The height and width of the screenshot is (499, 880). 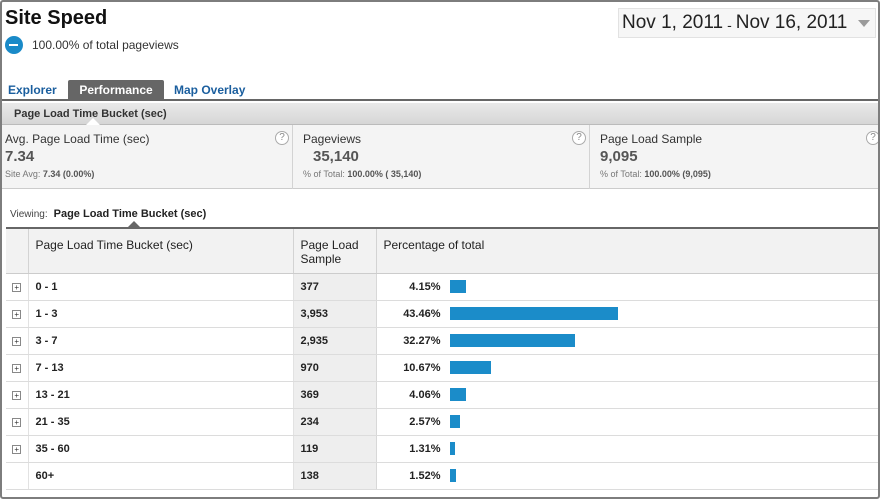 What do you see at coordinates (161, 341) in the screenshot?
I see `bucket-cell: 3 - 7` at bounding box center [161, 341].